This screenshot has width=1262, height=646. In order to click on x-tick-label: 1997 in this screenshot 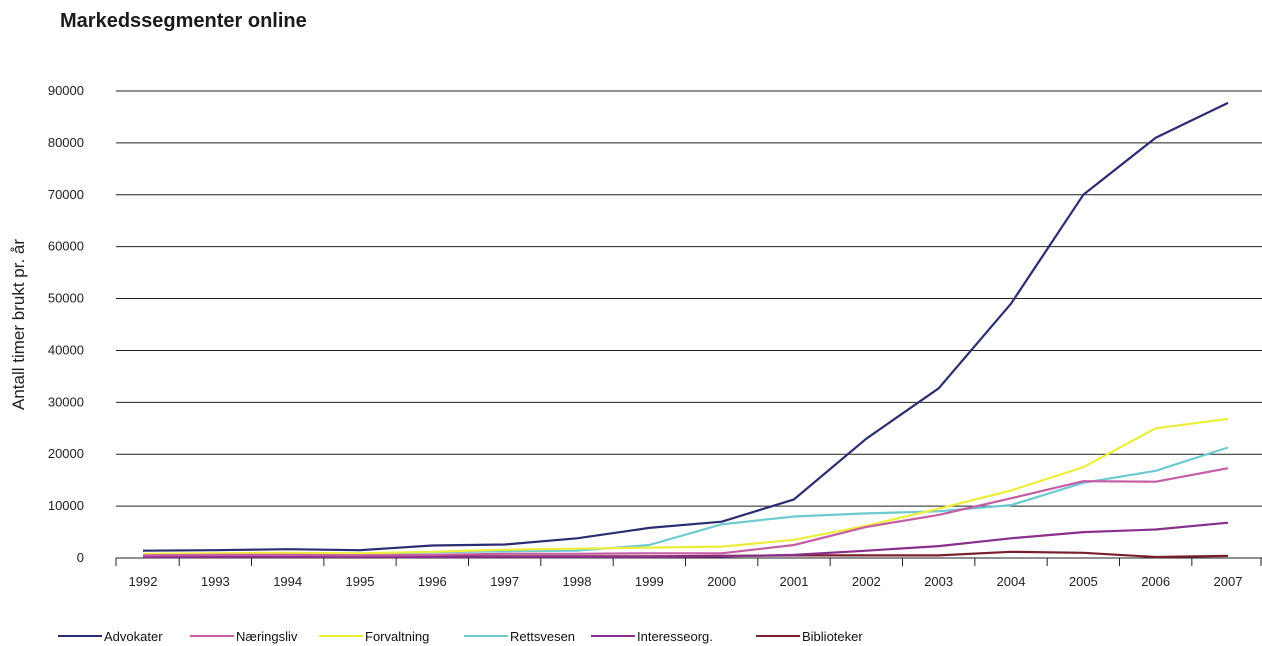, I will do `click(504, 581)`.